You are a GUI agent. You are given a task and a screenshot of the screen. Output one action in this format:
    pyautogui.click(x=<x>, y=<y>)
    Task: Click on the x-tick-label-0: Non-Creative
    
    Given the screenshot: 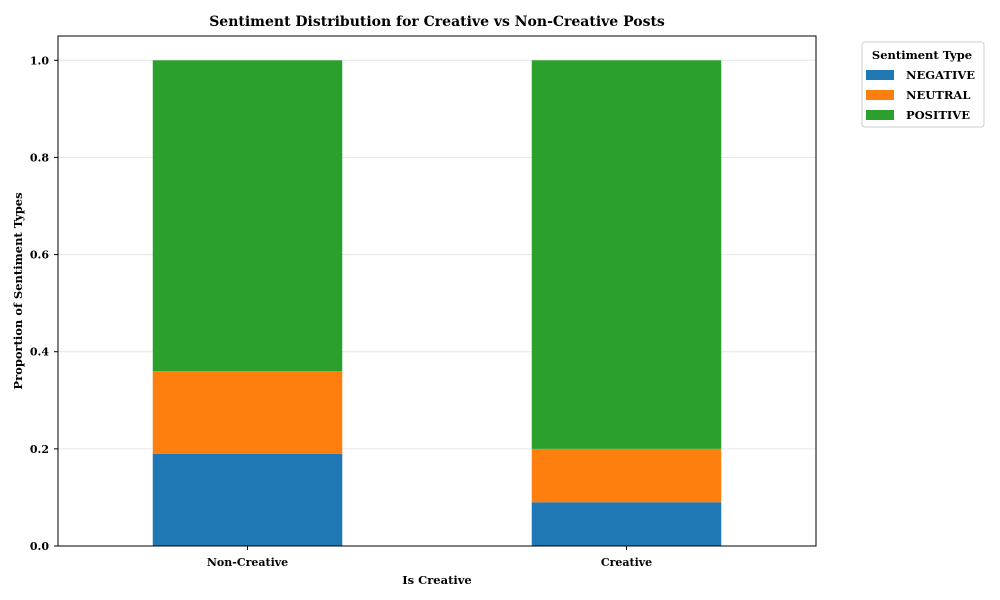 What is the action you would take?
    pyautogui.click(x=247, y=562)
    